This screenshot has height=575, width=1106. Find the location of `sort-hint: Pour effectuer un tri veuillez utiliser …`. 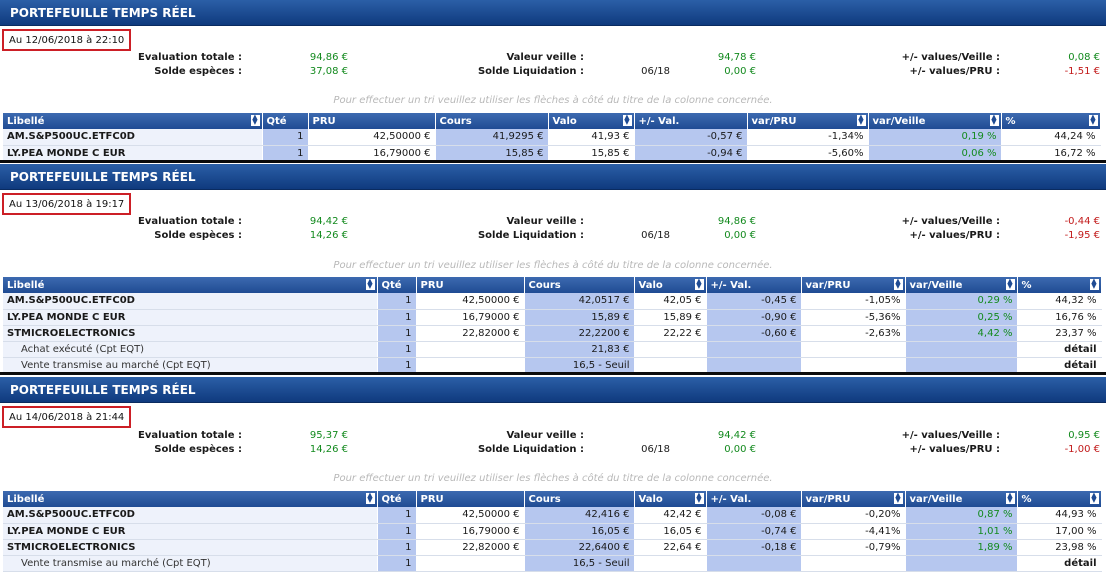

sort-hint: Pour effectuer un tri veuillez utiliser … is located at coordinates (553, 100).